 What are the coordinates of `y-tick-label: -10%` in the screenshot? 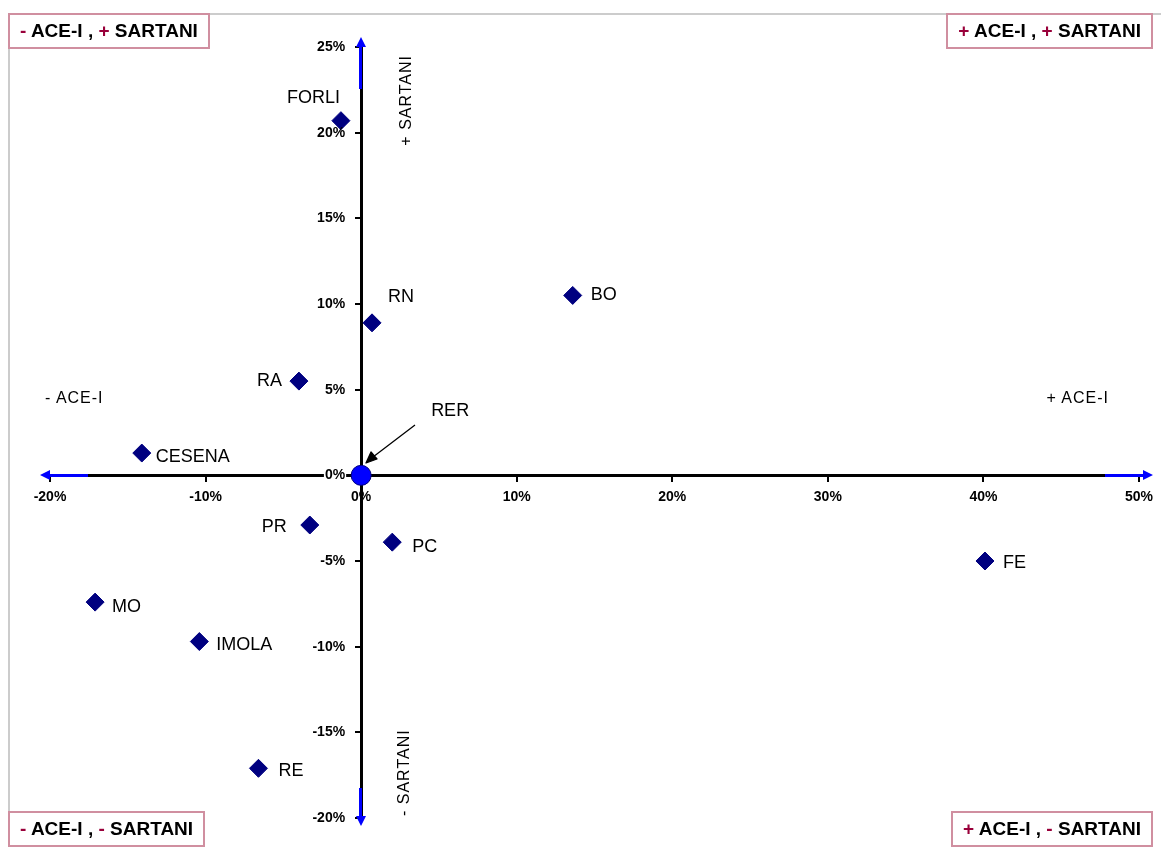 It's located at (329, 645).